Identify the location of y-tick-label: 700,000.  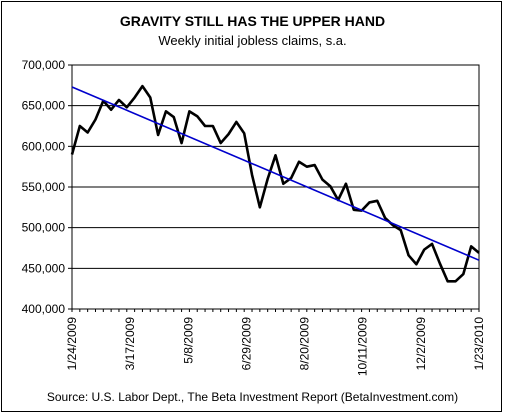
(44, 65).